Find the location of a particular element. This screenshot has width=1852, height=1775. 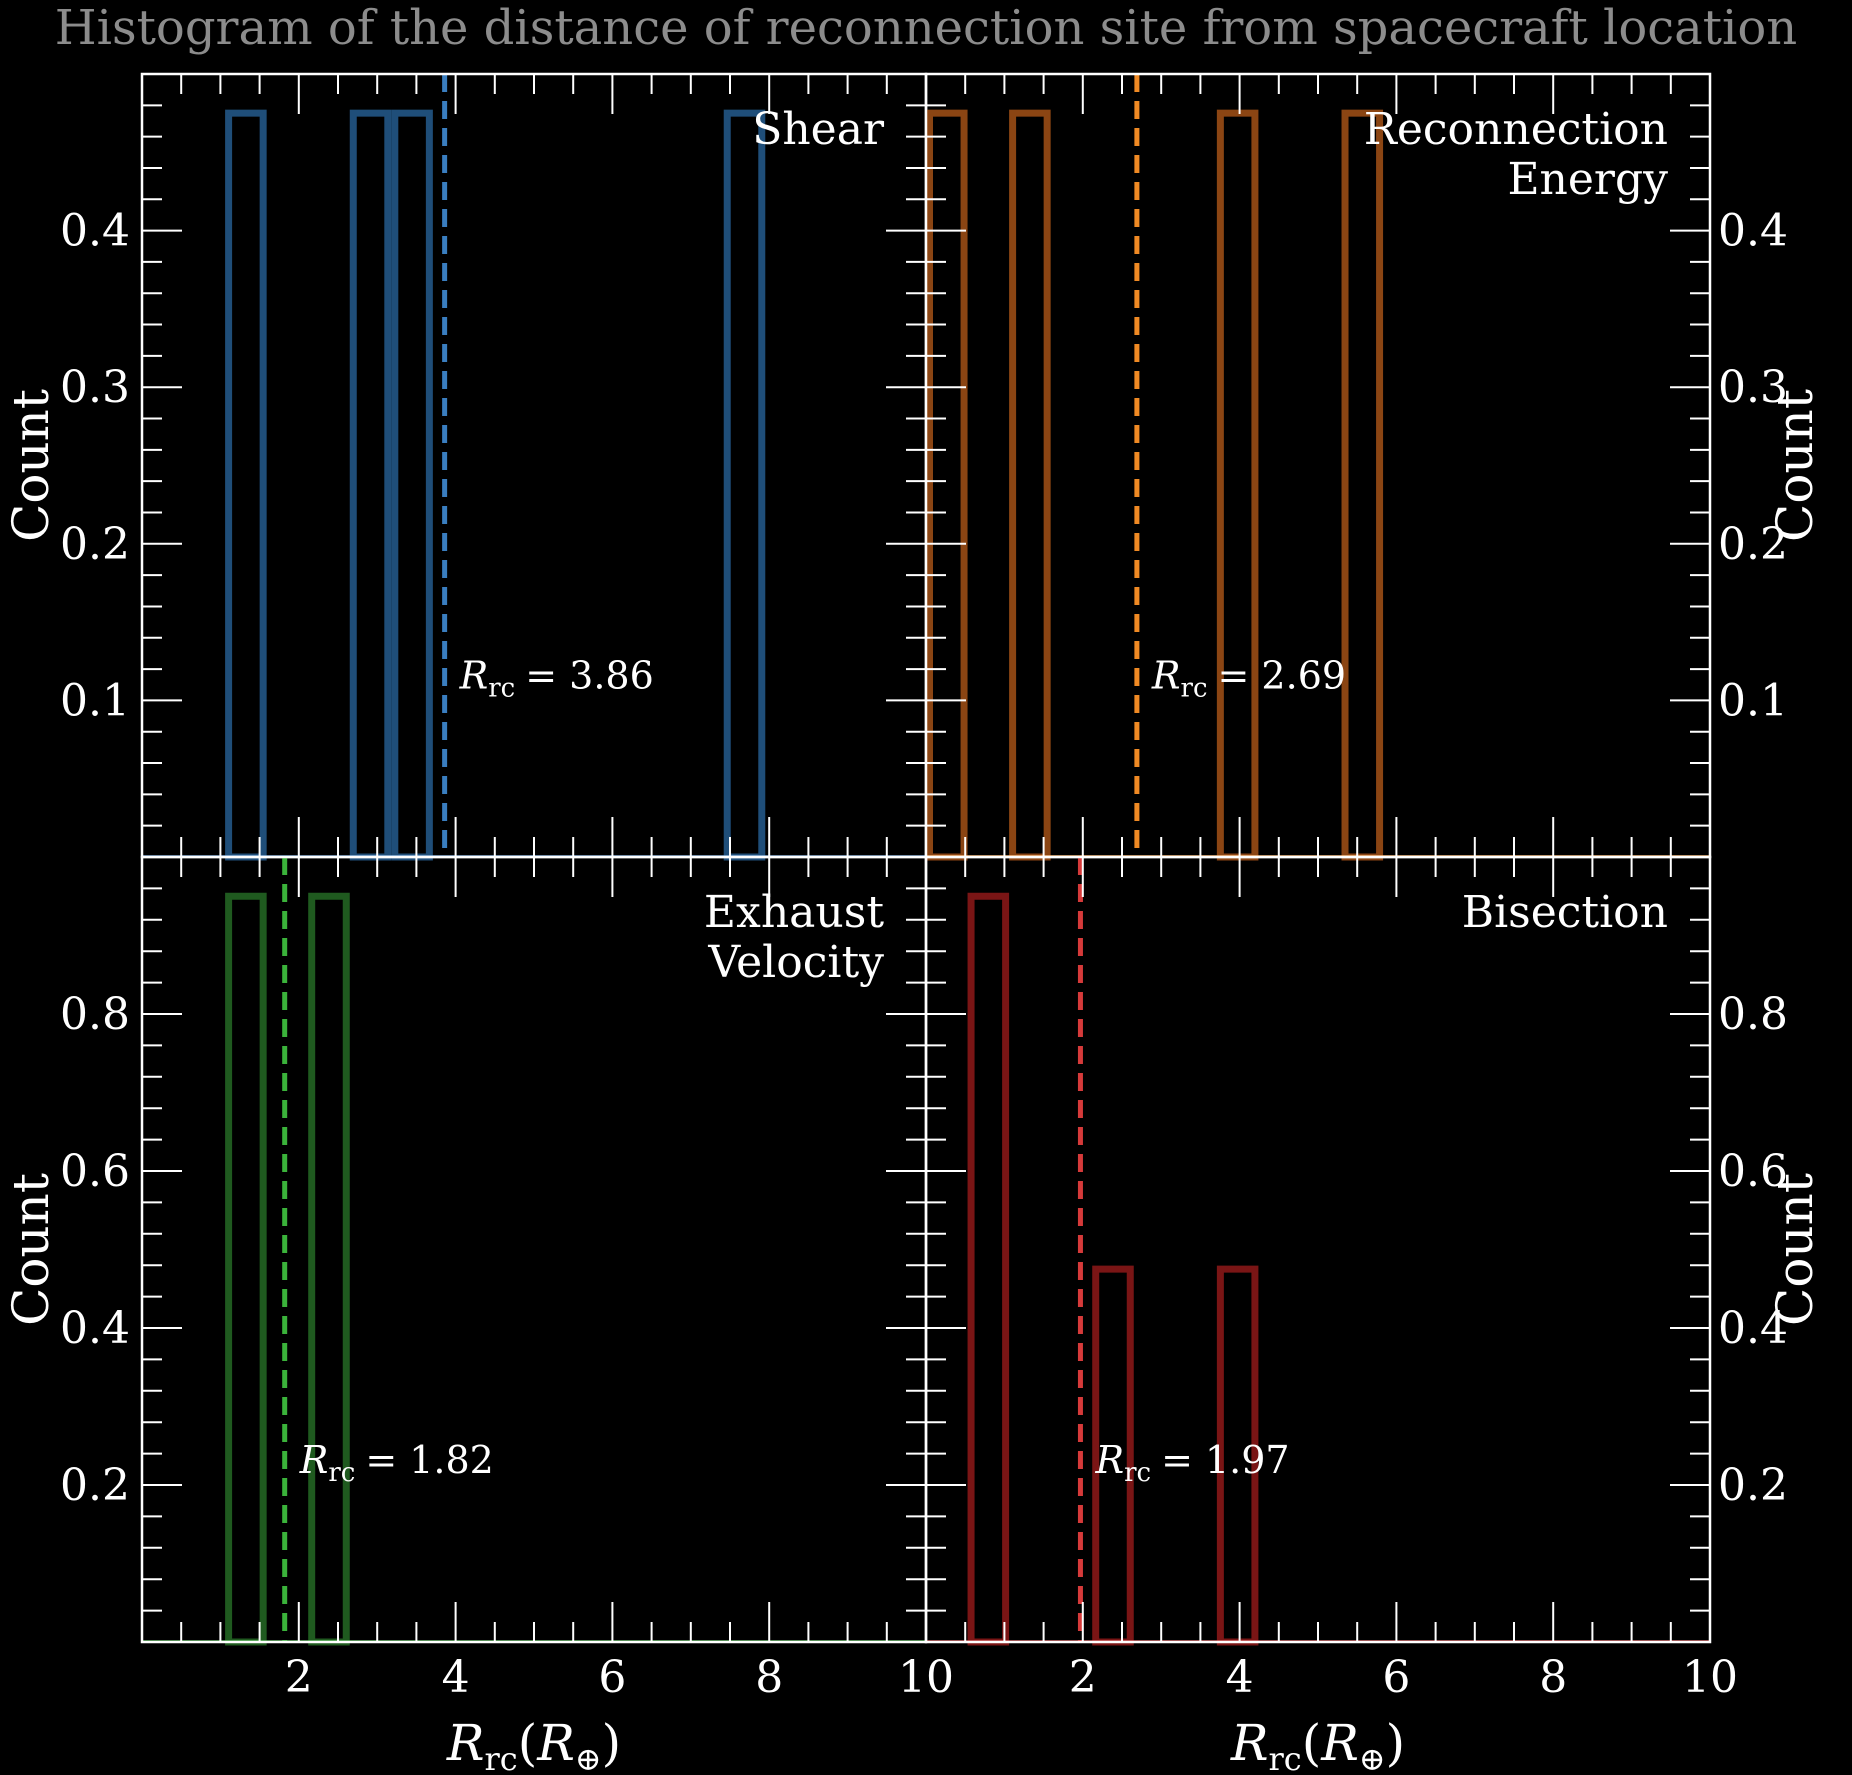

panel-label: Shear is located at coordinates (818, 129).